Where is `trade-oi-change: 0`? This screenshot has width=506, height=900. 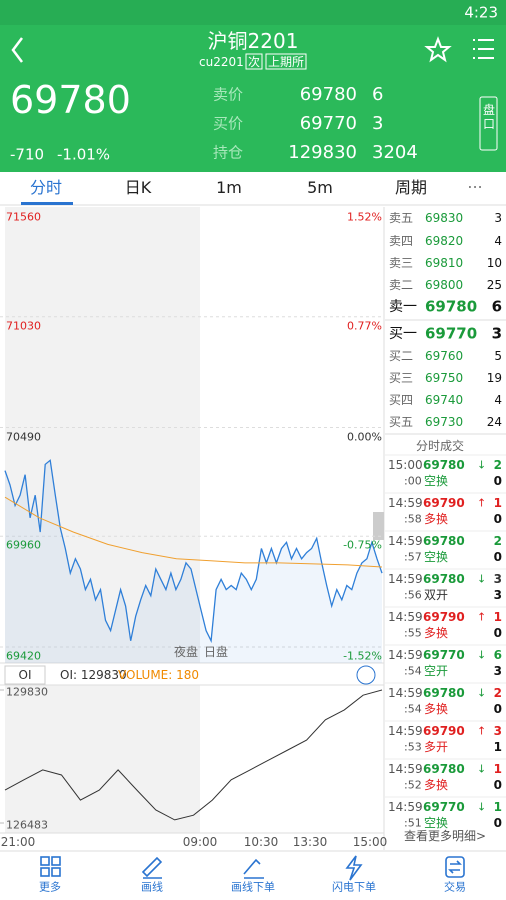 trade-oi-change: 0 is located at coordinates (497, 785).